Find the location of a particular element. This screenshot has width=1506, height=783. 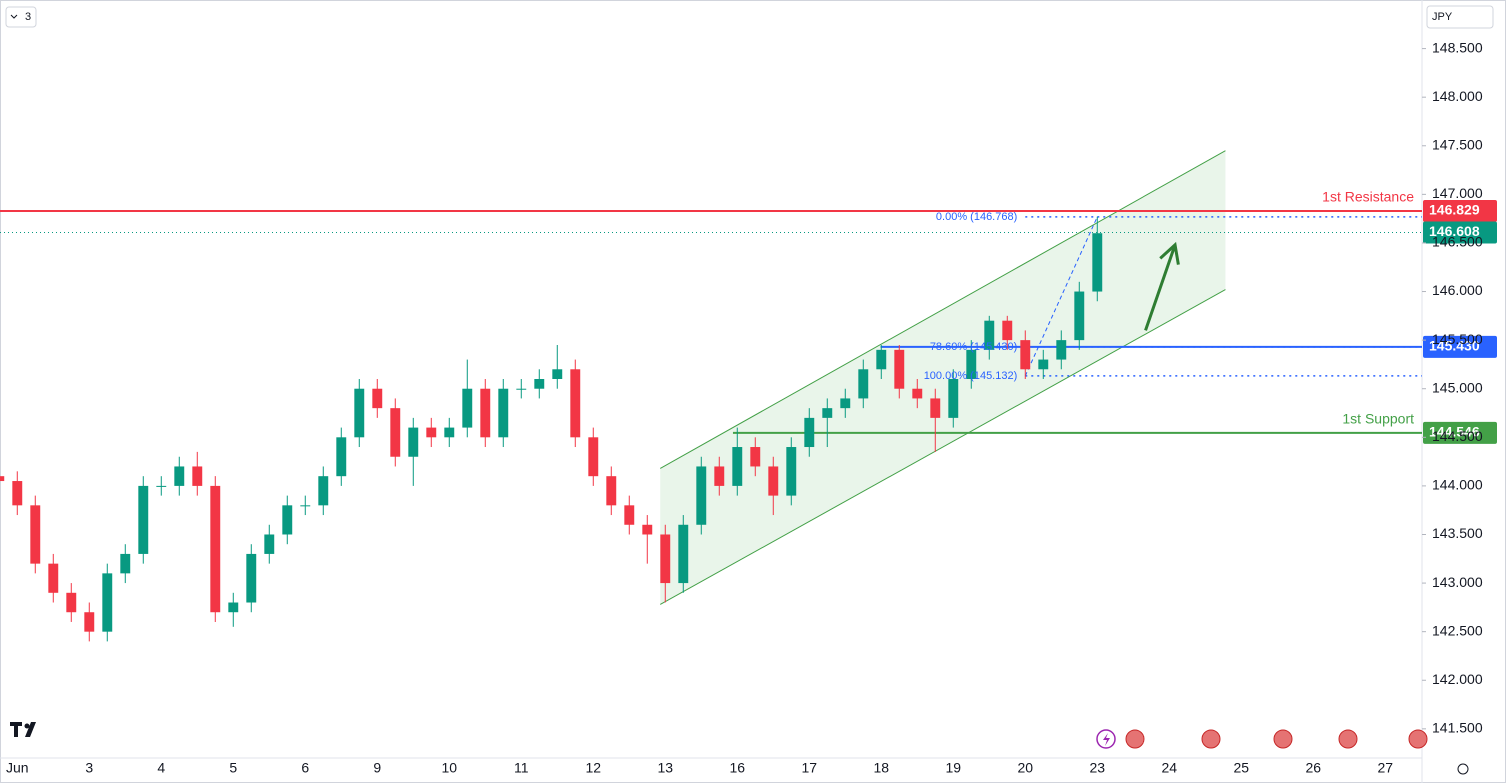

fib-label: 100.00% (145.132) is located at coordinates (971, 376).